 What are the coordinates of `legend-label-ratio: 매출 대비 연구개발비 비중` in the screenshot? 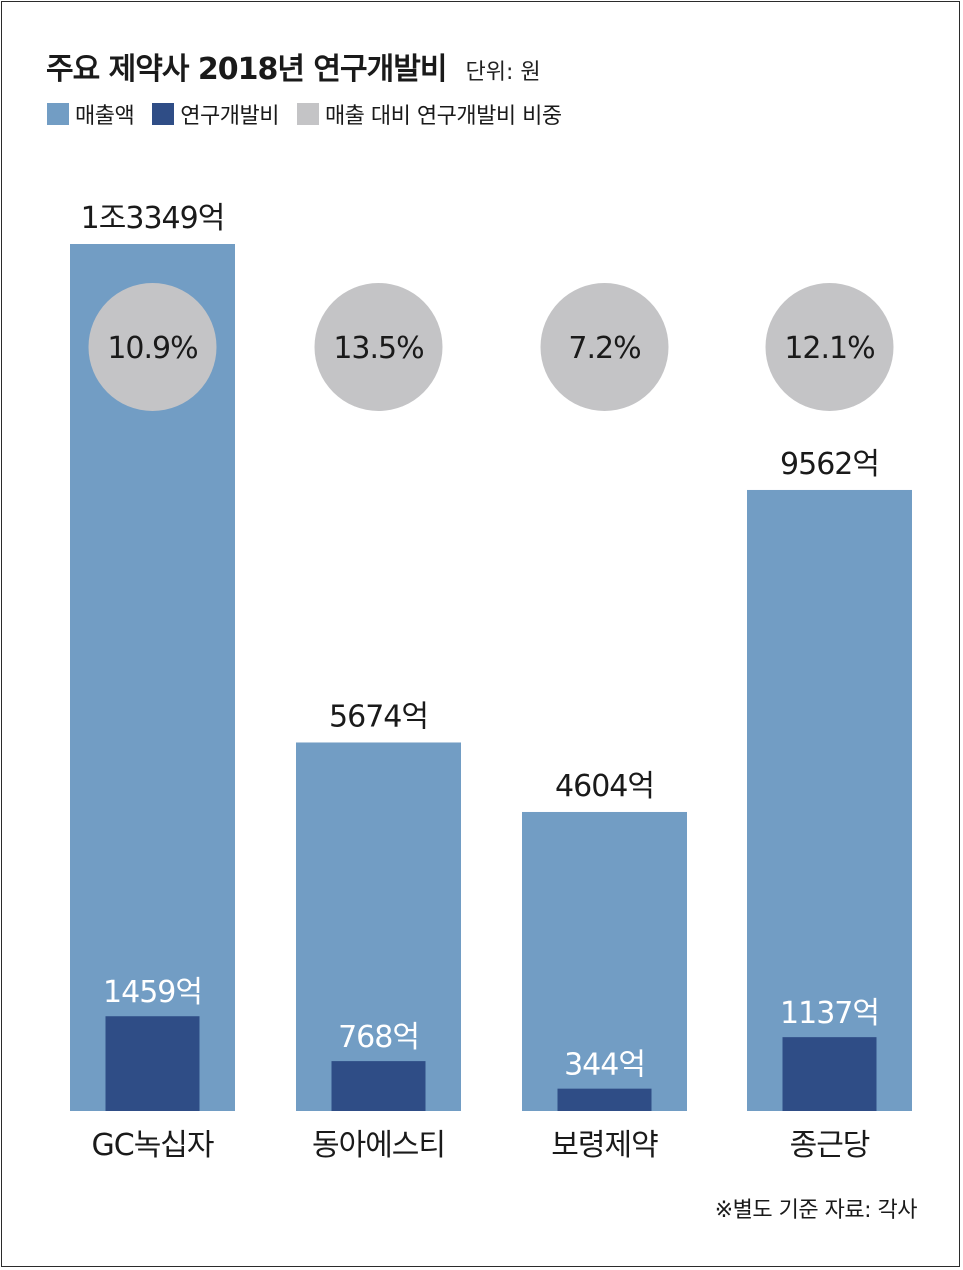 It's located at (443, 116).